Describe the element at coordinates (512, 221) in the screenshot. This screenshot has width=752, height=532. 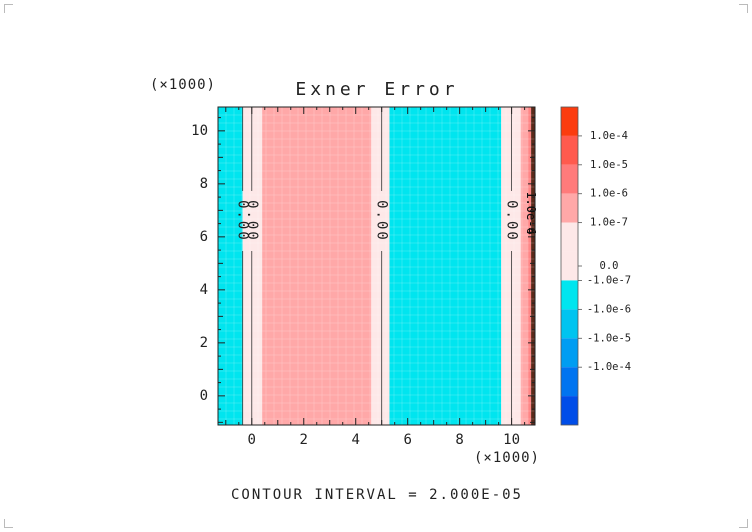
I see `contour-label-3: 0.00` at that location.